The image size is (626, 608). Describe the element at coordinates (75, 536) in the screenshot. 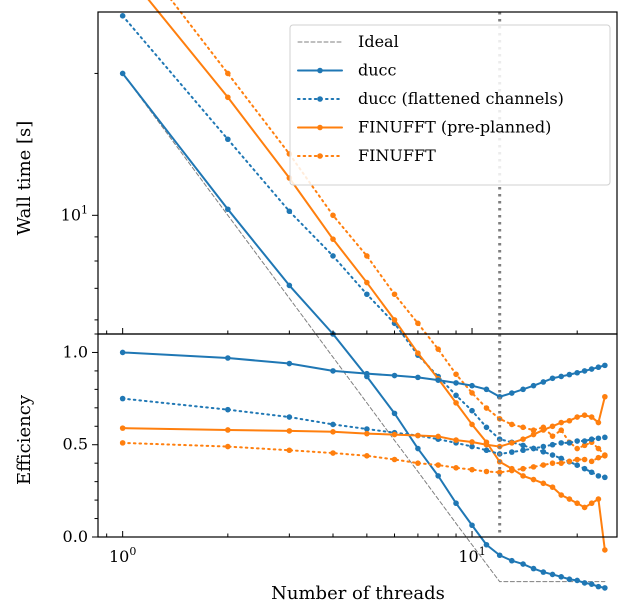

I see `y-tick-label-efficiency-0: 0.0` at that location.